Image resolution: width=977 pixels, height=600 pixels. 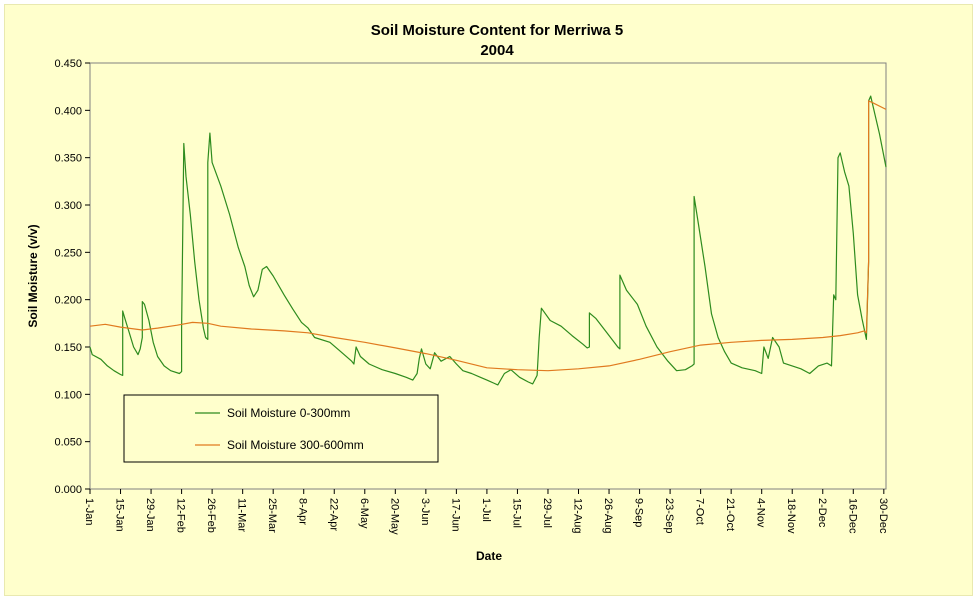 What do you see at coordinates (68, 253) in the screenshot?
I see `y-tick-label: 0.250` at bounding box center [68, 253].